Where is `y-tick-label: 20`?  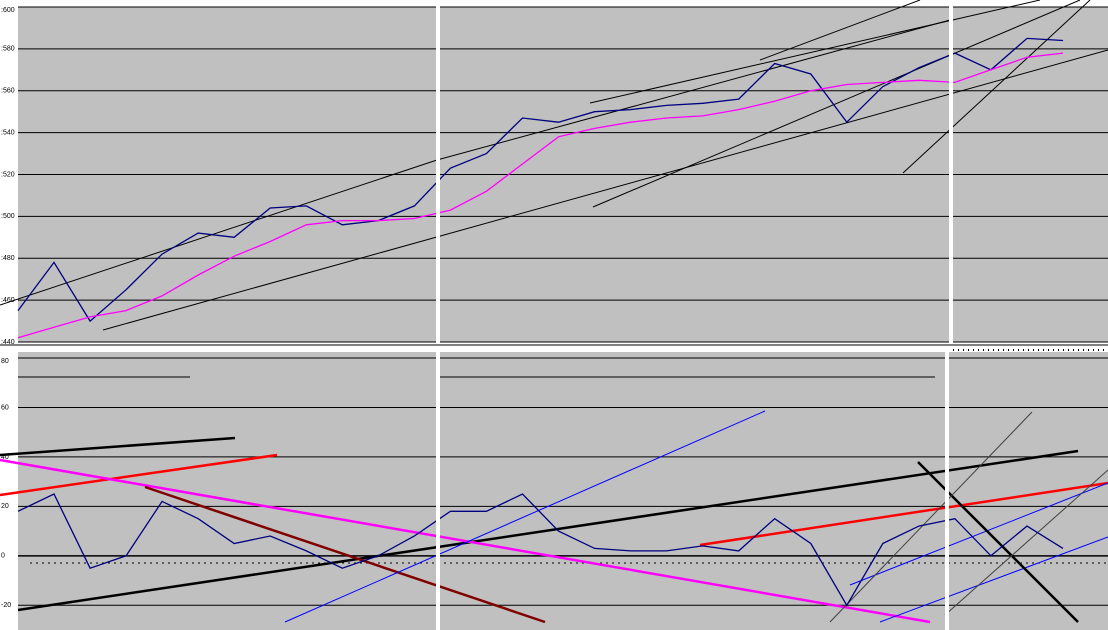
y-tick-label: 20 is located at coordinates (5, 506).